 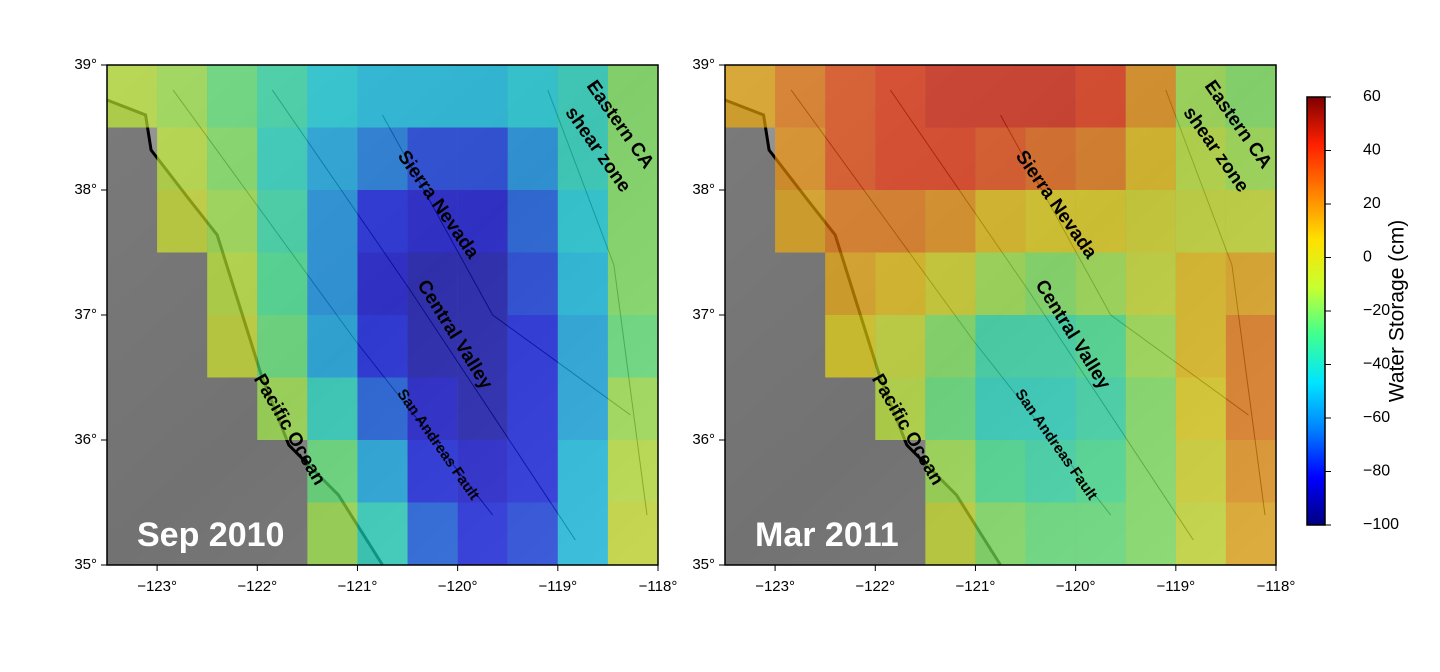 What do you see at coordinates (85, 314) in the screenshot?
I see `y-tick-label: 37°` at bounding box center [85, 314].